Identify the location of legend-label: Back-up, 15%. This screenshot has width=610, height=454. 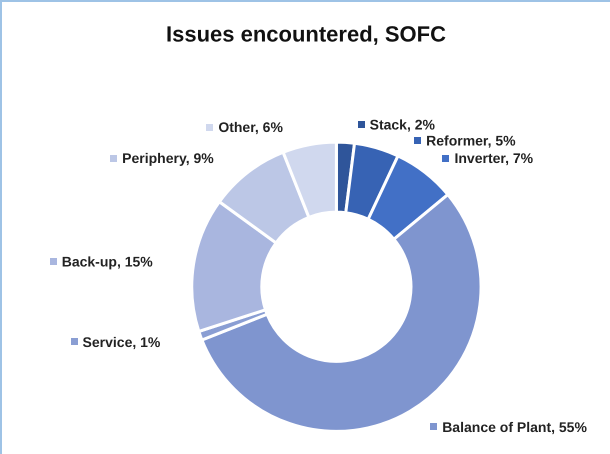
(108, 261).